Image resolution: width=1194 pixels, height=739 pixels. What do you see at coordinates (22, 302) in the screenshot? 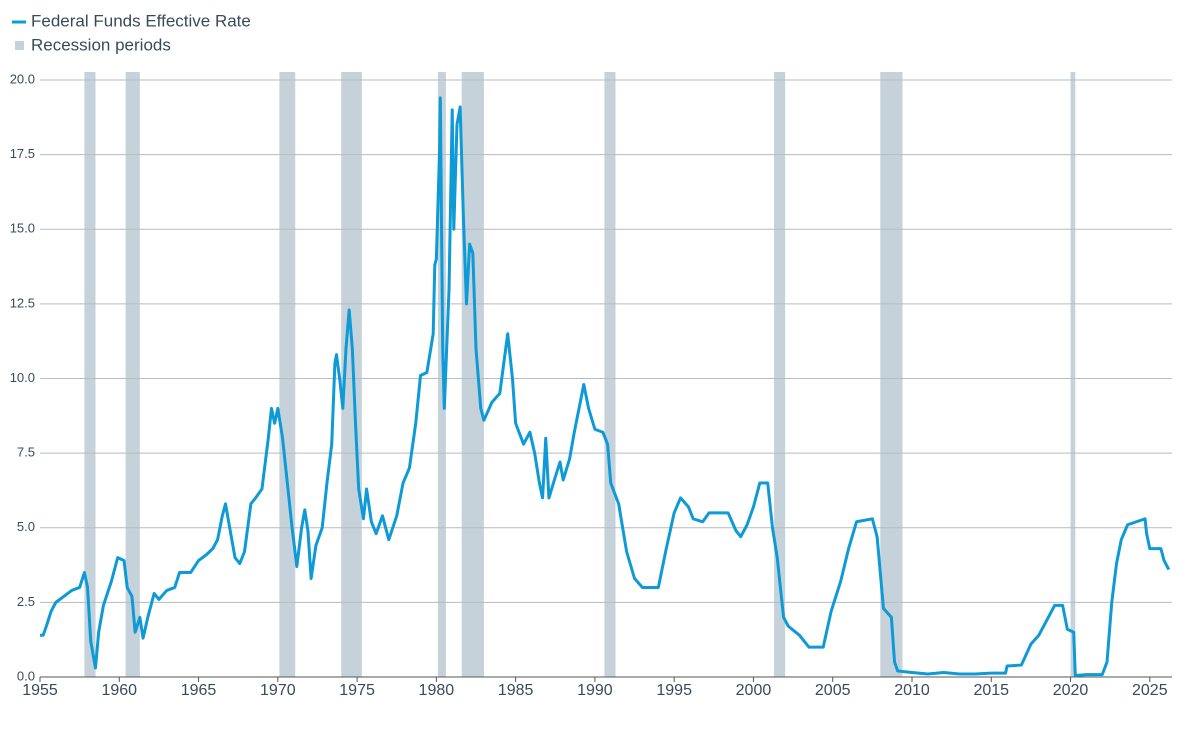
I see `y-tick-label: 12.5` at bounding box center [22, 302].